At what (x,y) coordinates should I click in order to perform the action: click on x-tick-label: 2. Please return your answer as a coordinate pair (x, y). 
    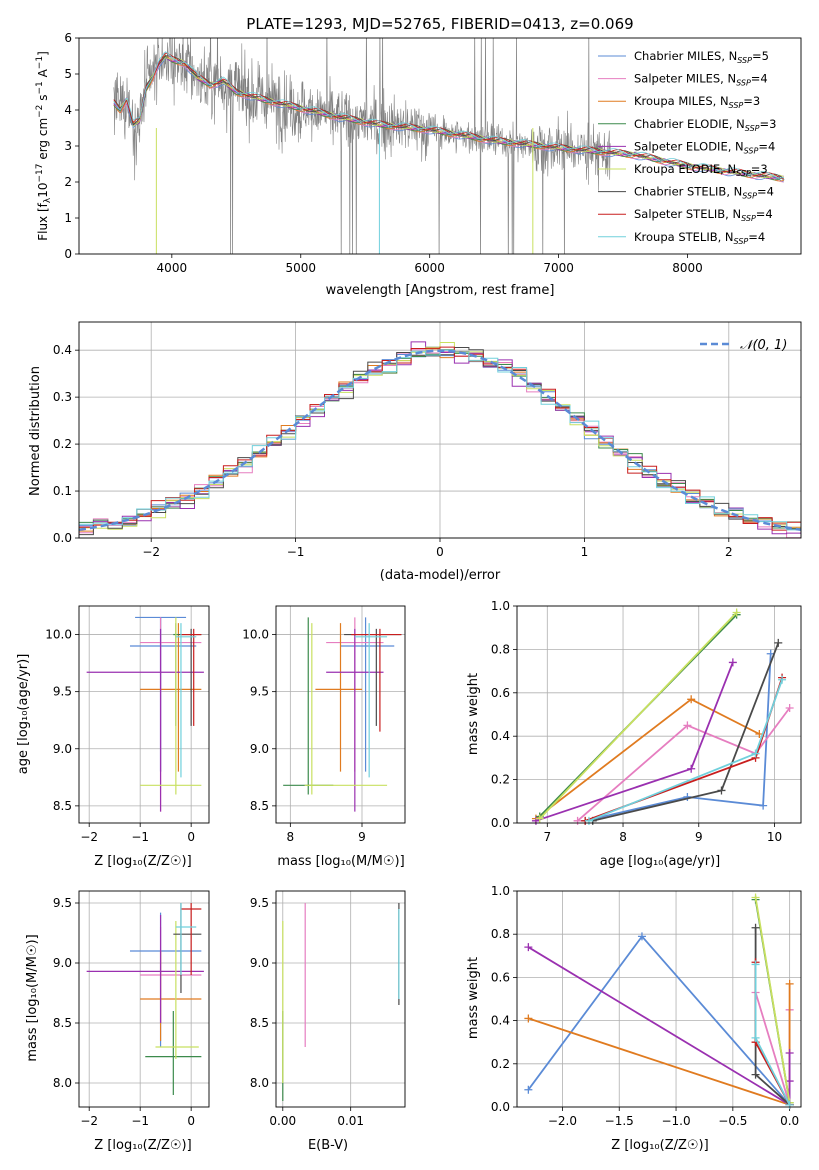
    Looking at the image, I should click on (729, 552).